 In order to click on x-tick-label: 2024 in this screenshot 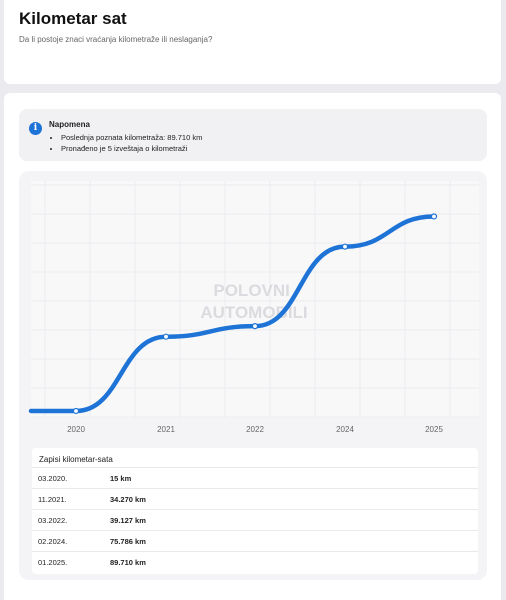, I will do `click(345, 429)`.